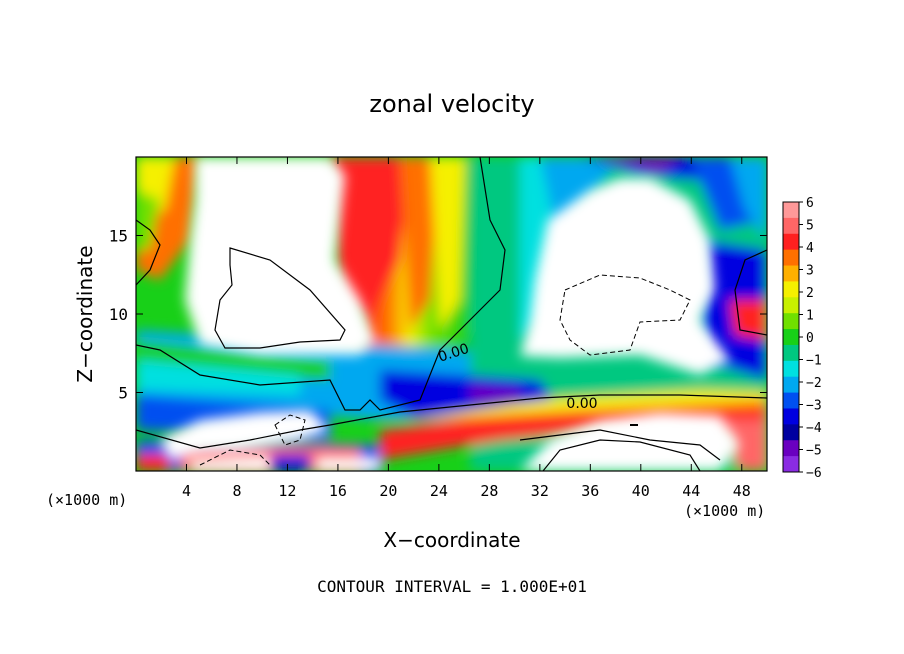  What do you see at coordinates (338, 491) in the screenshot?
I see `x-tick-label: 16` at bounding box center [338, 491].